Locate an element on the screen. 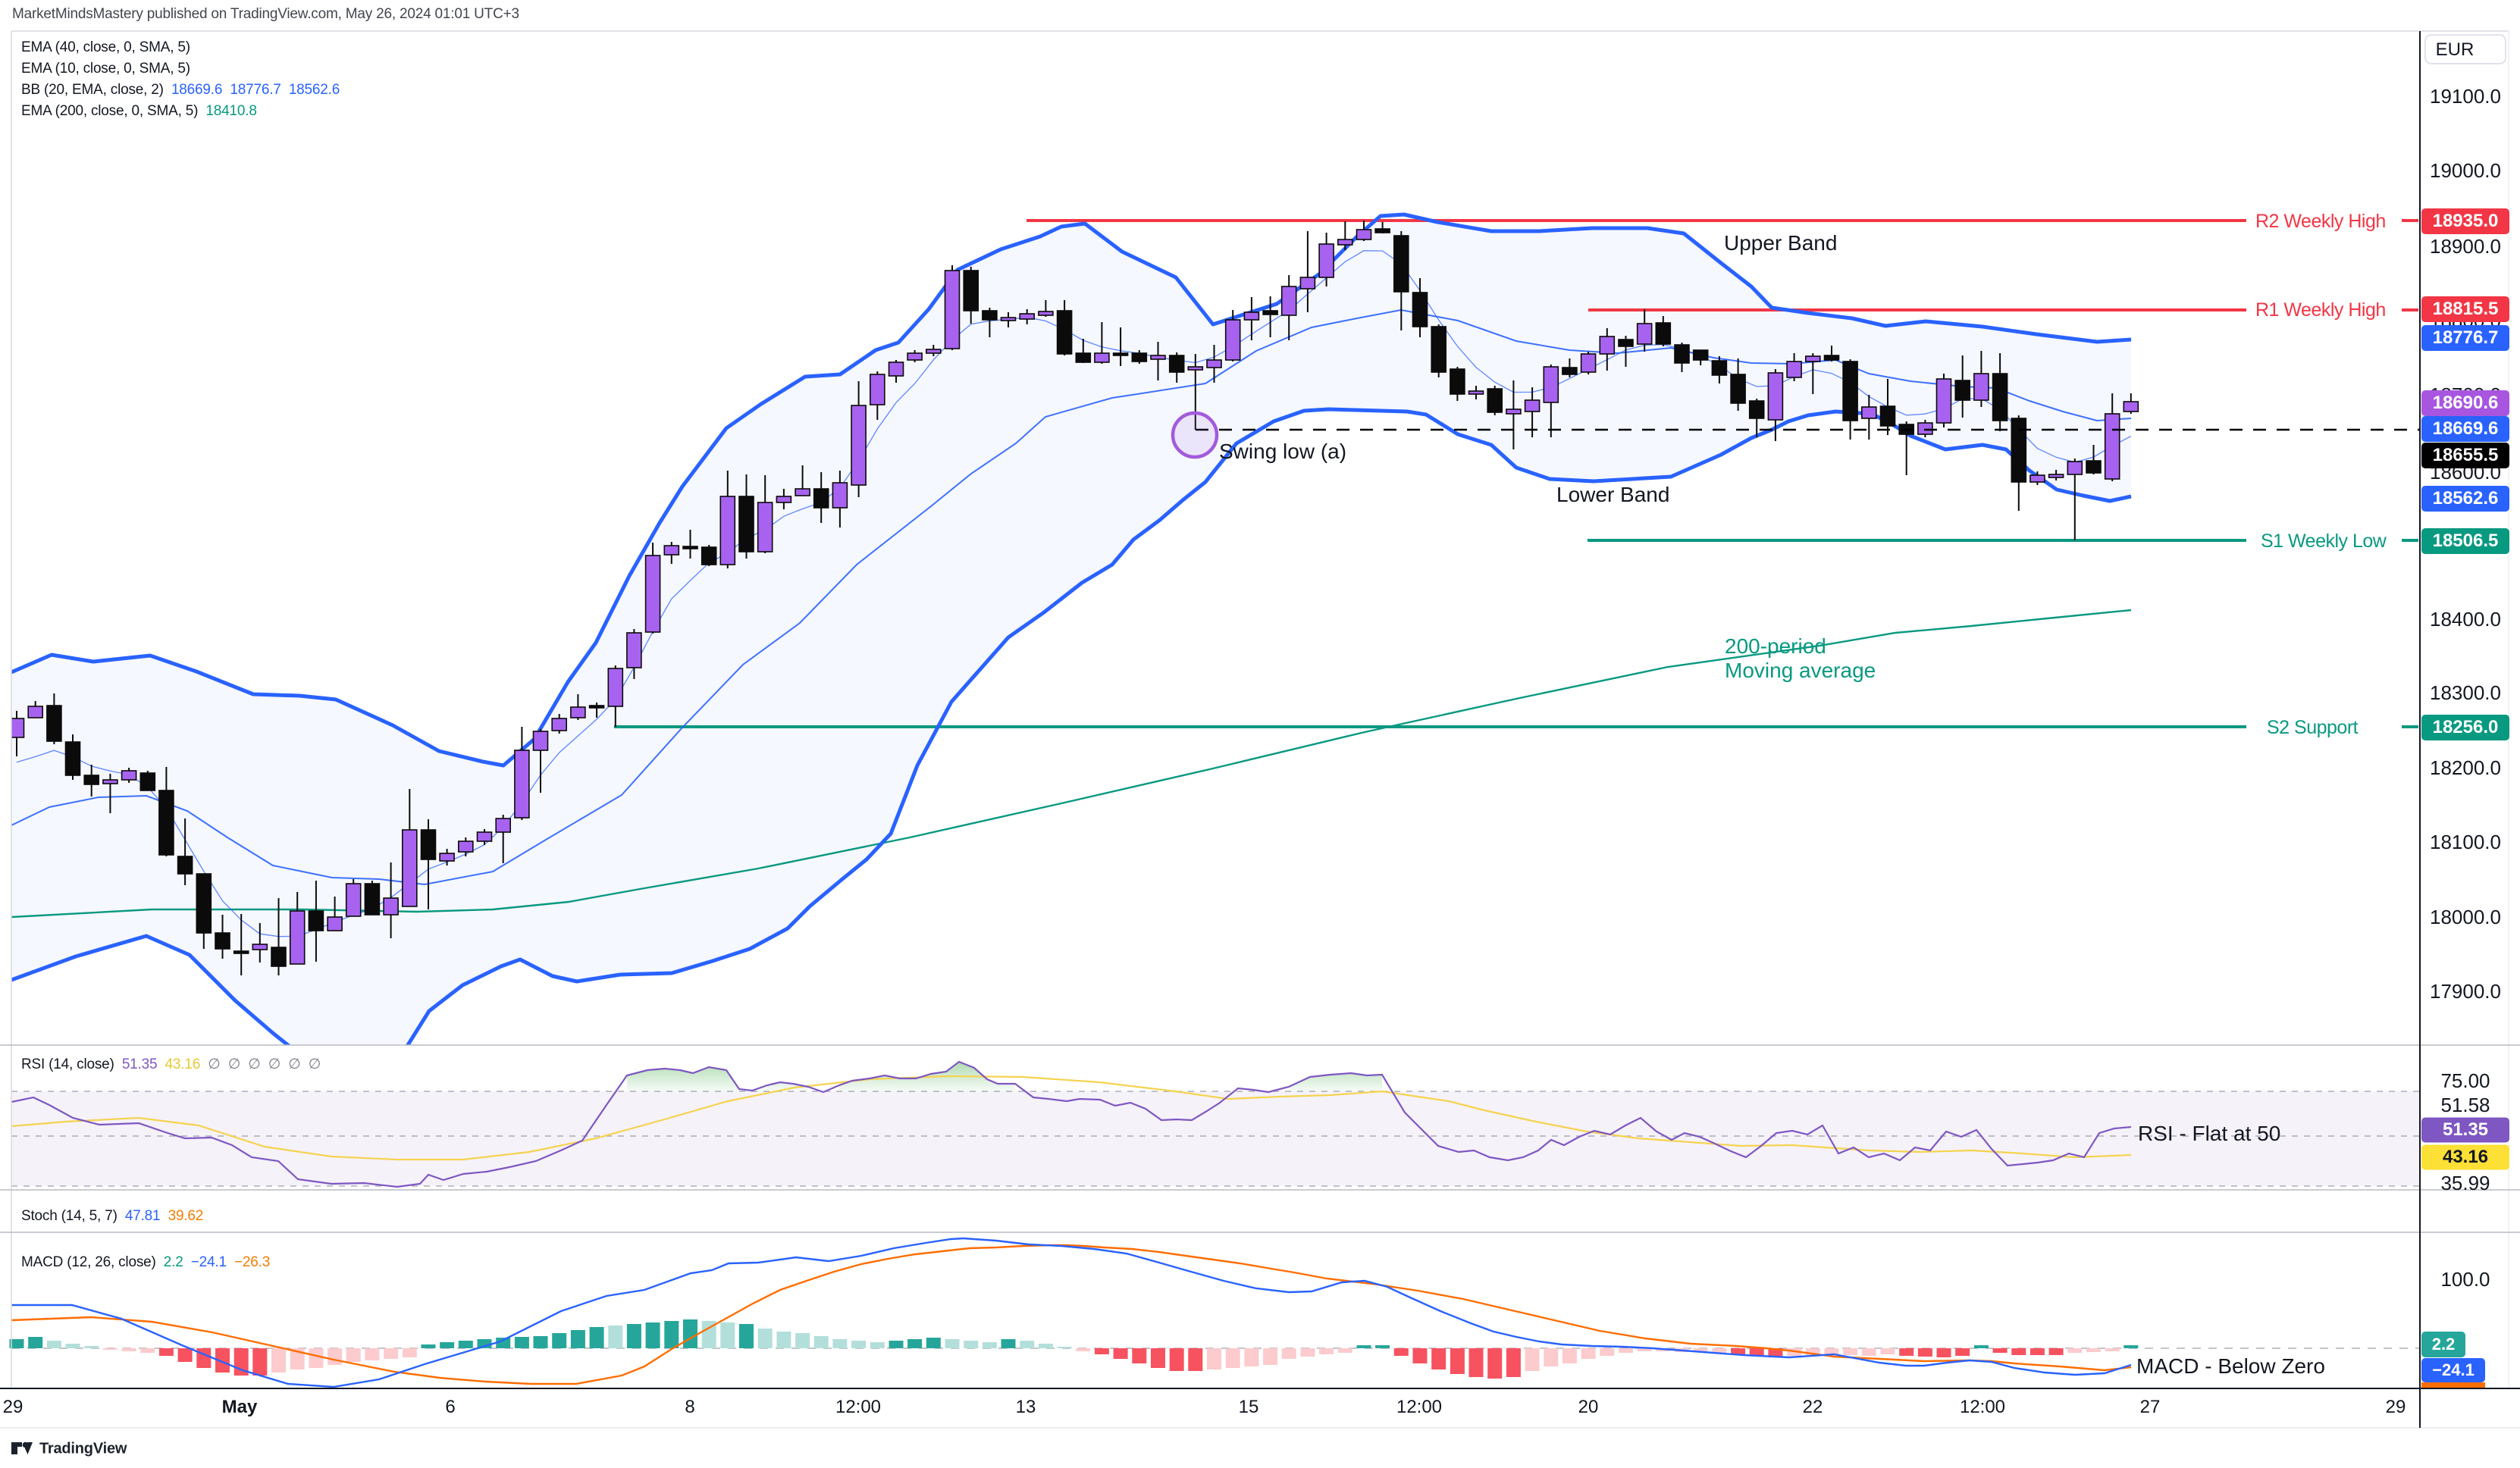 The image size is (2520, 1468). svg-text: 18506.5 is located at coordinates (2466, 541).